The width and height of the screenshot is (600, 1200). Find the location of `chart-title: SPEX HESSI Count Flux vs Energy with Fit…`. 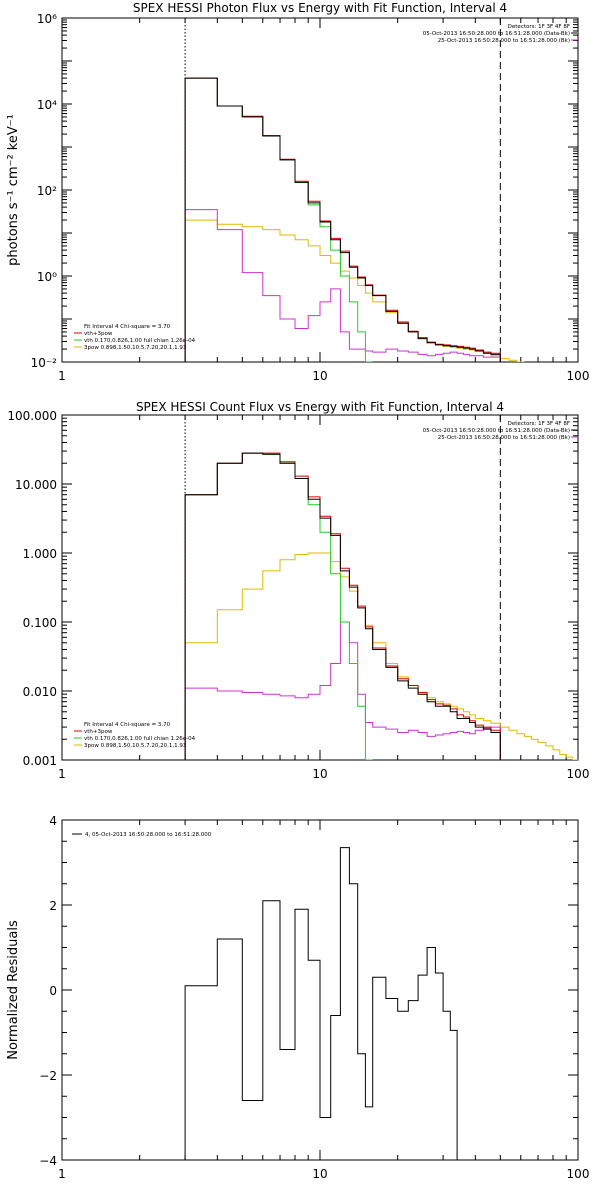

chart-title: SPEX HESSI Count Flux vs Energy with Fit… is located at coordinates (320, 407).